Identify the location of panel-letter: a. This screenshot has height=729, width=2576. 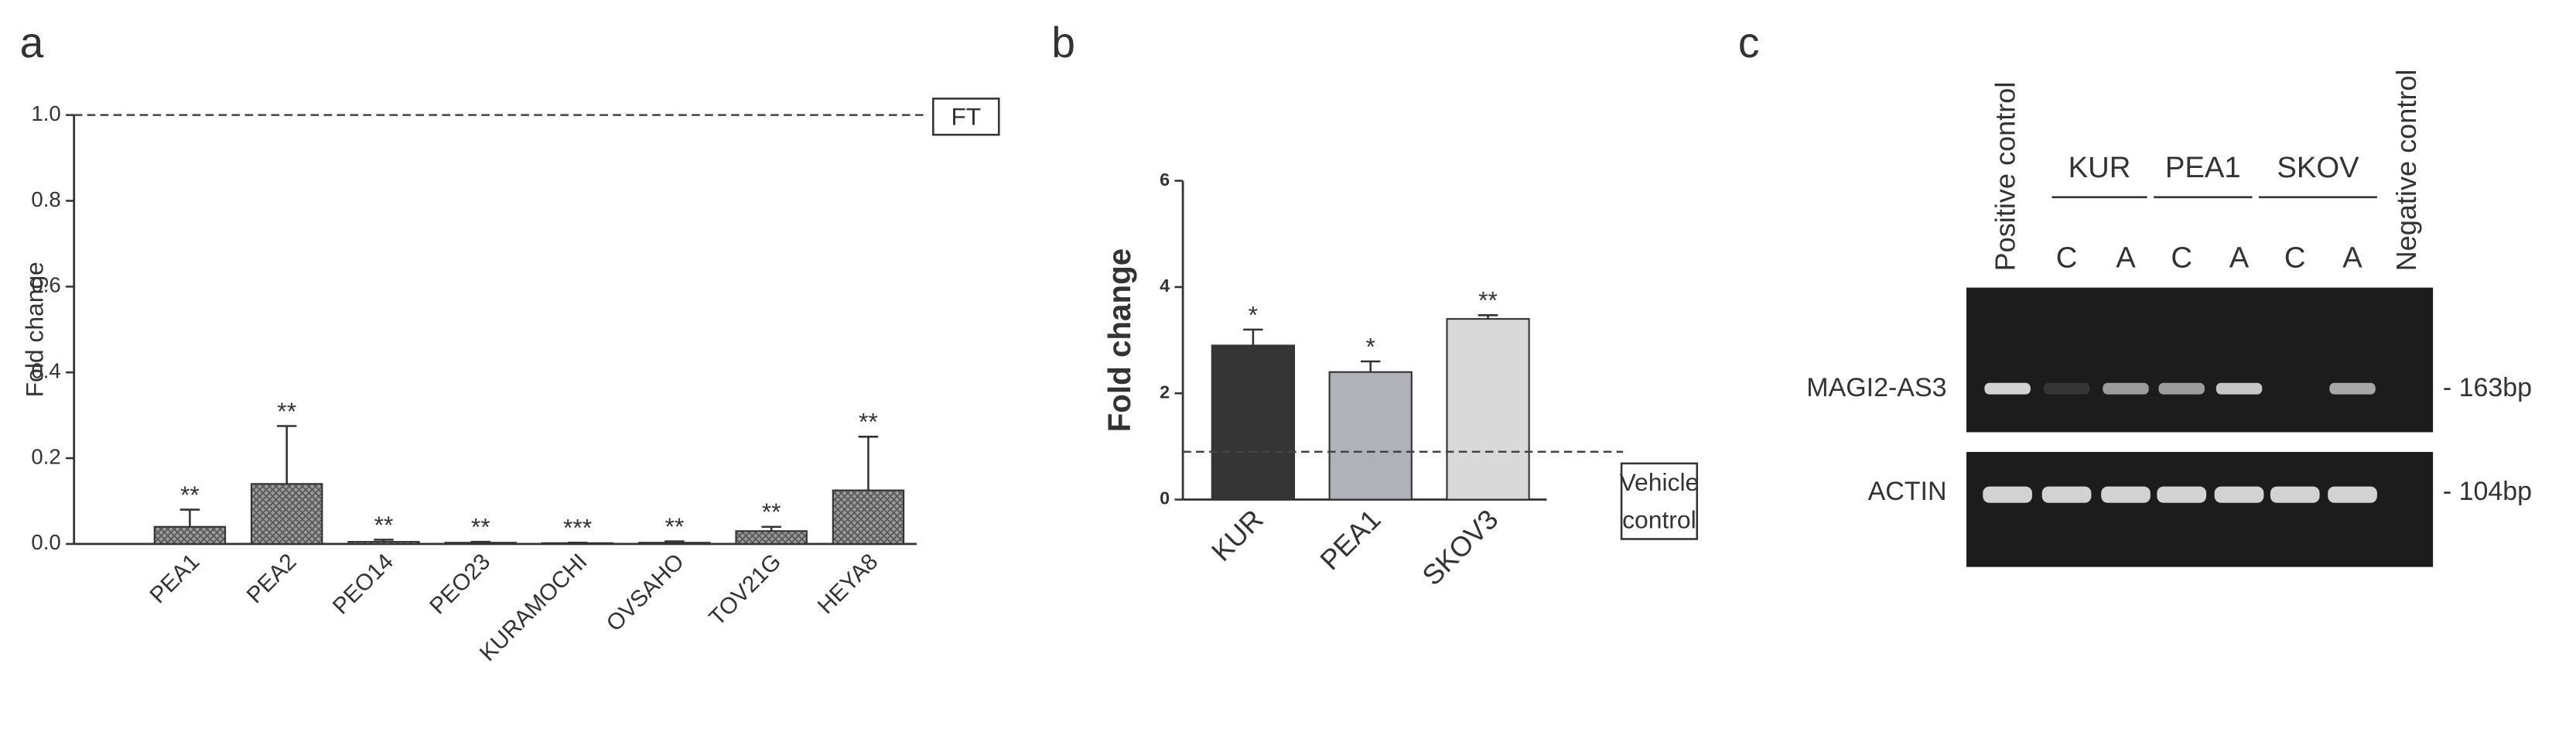
(32, 43).